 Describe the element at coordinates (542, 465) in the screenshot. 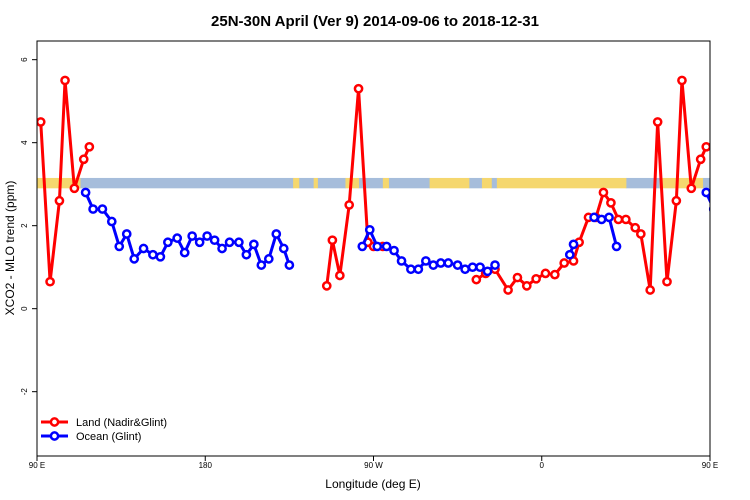

I see `x-tick-label: 0` at that location.